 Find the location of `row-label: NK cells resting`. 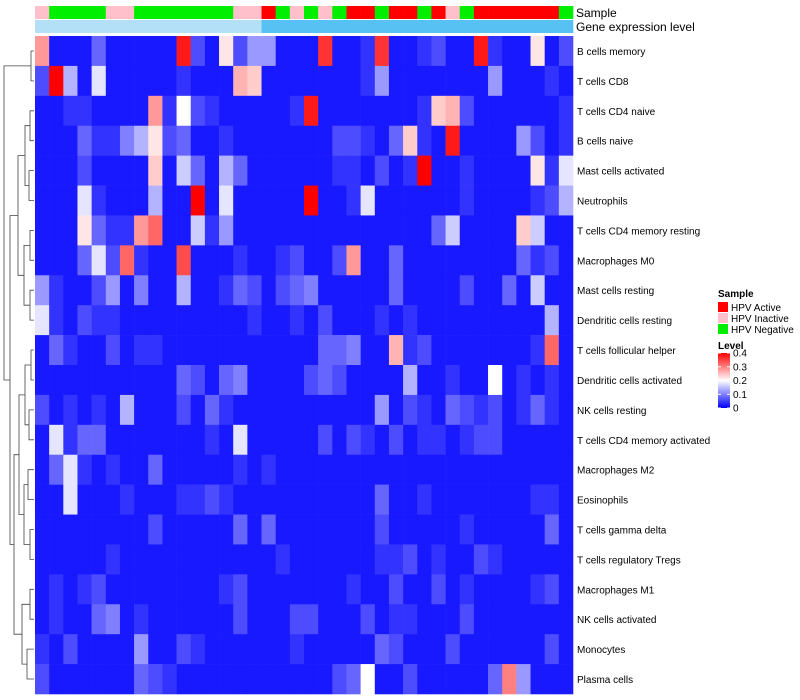

row-label: NK cells resting is located at coordinates (611, 411).